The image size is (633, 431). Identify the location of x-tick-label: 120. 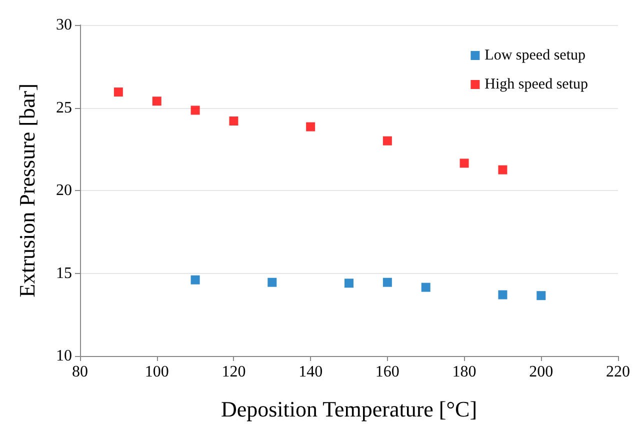
(234, 372).